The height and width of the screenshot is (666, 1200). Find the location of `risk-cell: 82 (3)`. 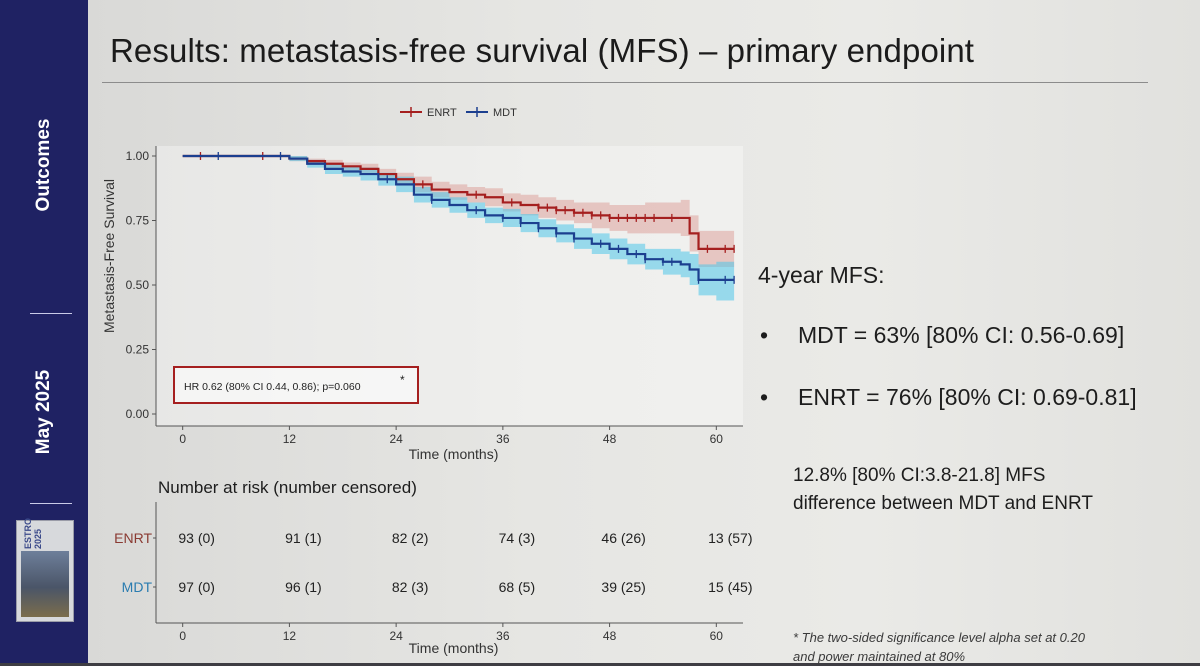

risk-cell: 82 (3) is located at coordinates (410, 587).